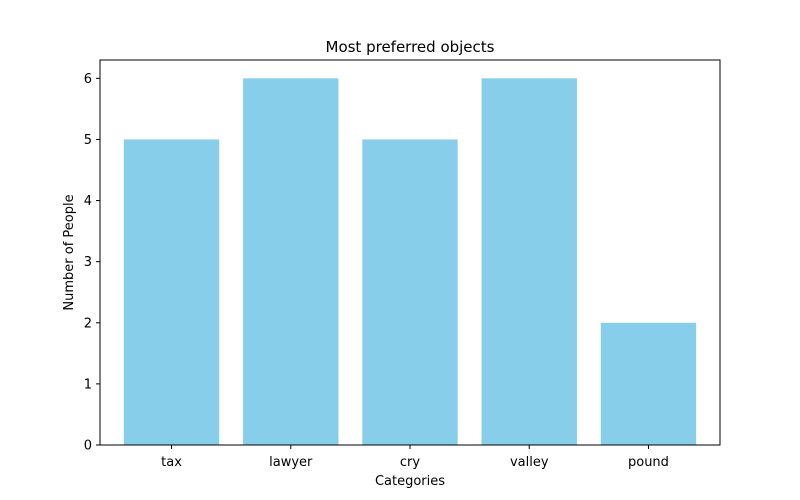  I want to click on bar-cry, so click(410, 292).